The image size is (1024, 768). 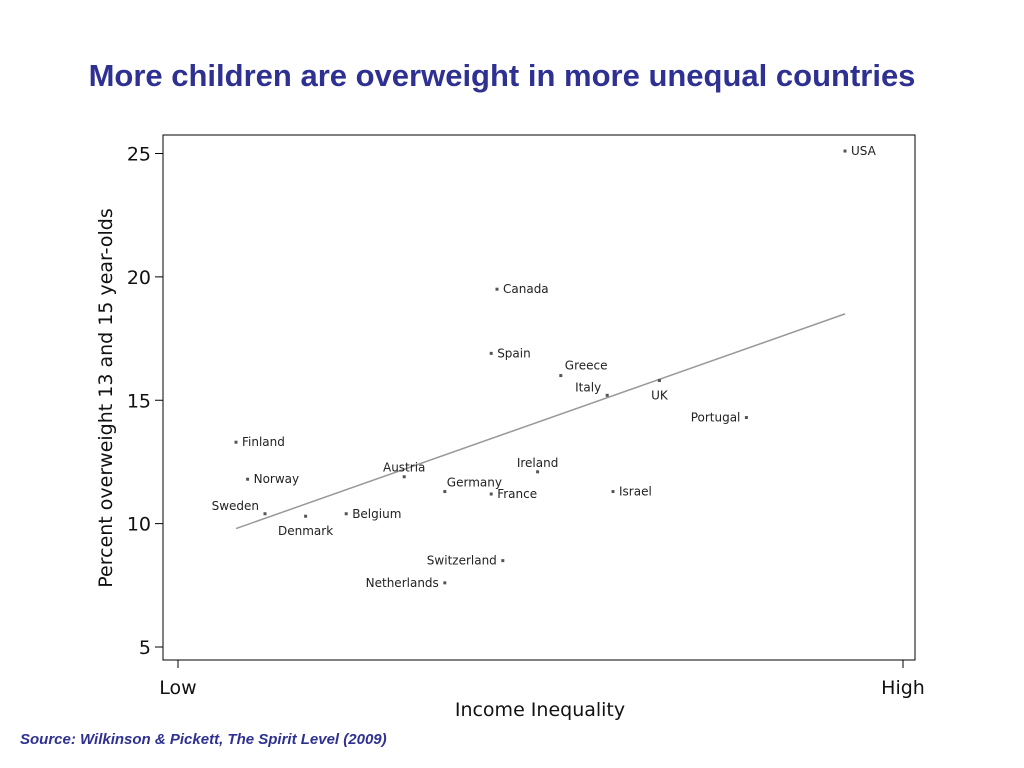 What do you see at coordinates (376, 514) in the screenshot?
I see `point-label: Belgium` at bounding box center [376, 514].